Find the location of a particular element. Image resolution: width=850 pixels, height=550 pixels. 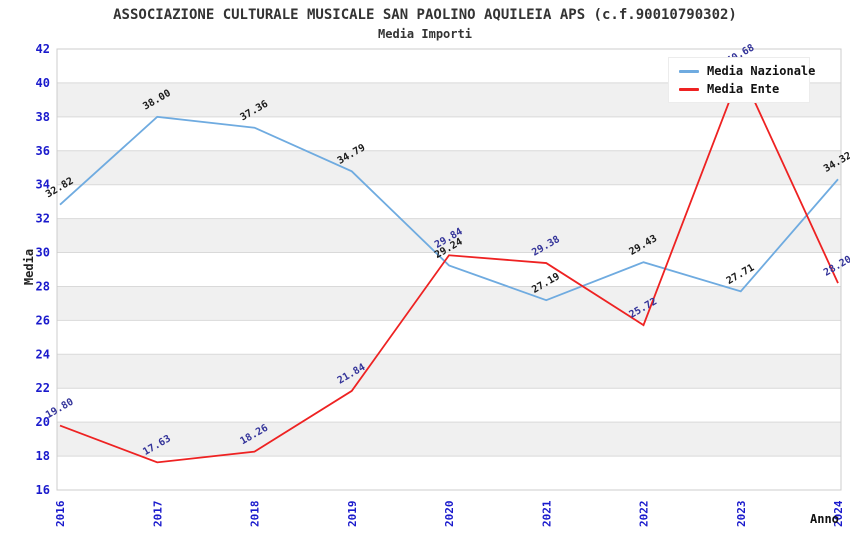

chart-subtitle: Media Importi is located at coordinates (425, 34).